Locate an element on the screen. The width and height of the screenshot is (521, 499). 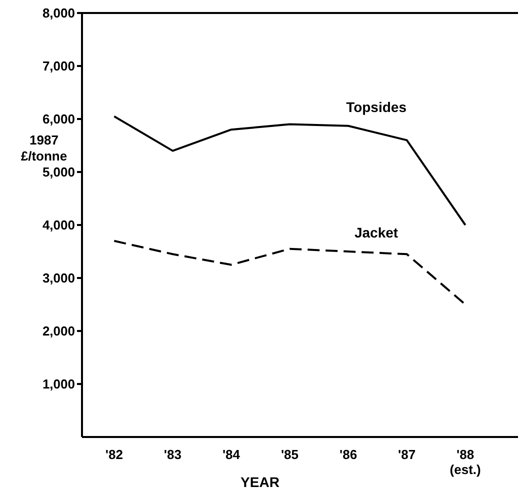
x-tick-label: '82 is located at coordinates (114, 454).